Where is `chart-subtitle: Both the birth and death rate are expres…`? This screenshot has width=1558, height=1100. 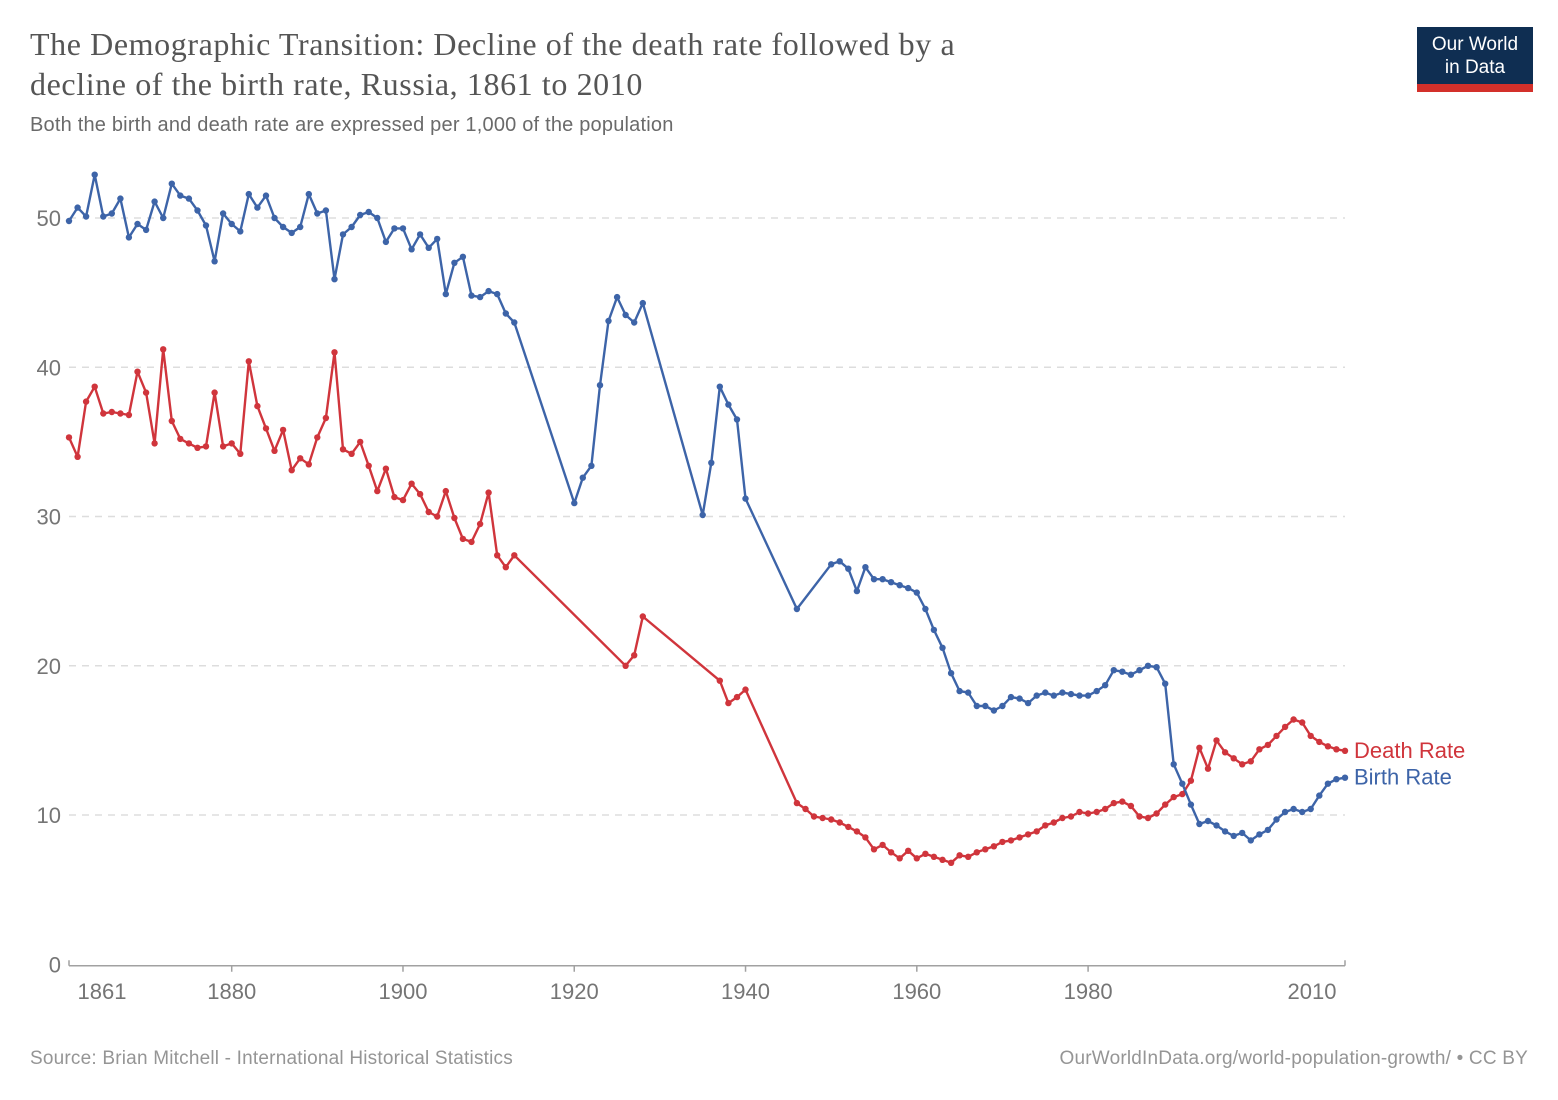 chart-subtitle: Both the birth and death rate are expres… is located at coordinates (352, 125).